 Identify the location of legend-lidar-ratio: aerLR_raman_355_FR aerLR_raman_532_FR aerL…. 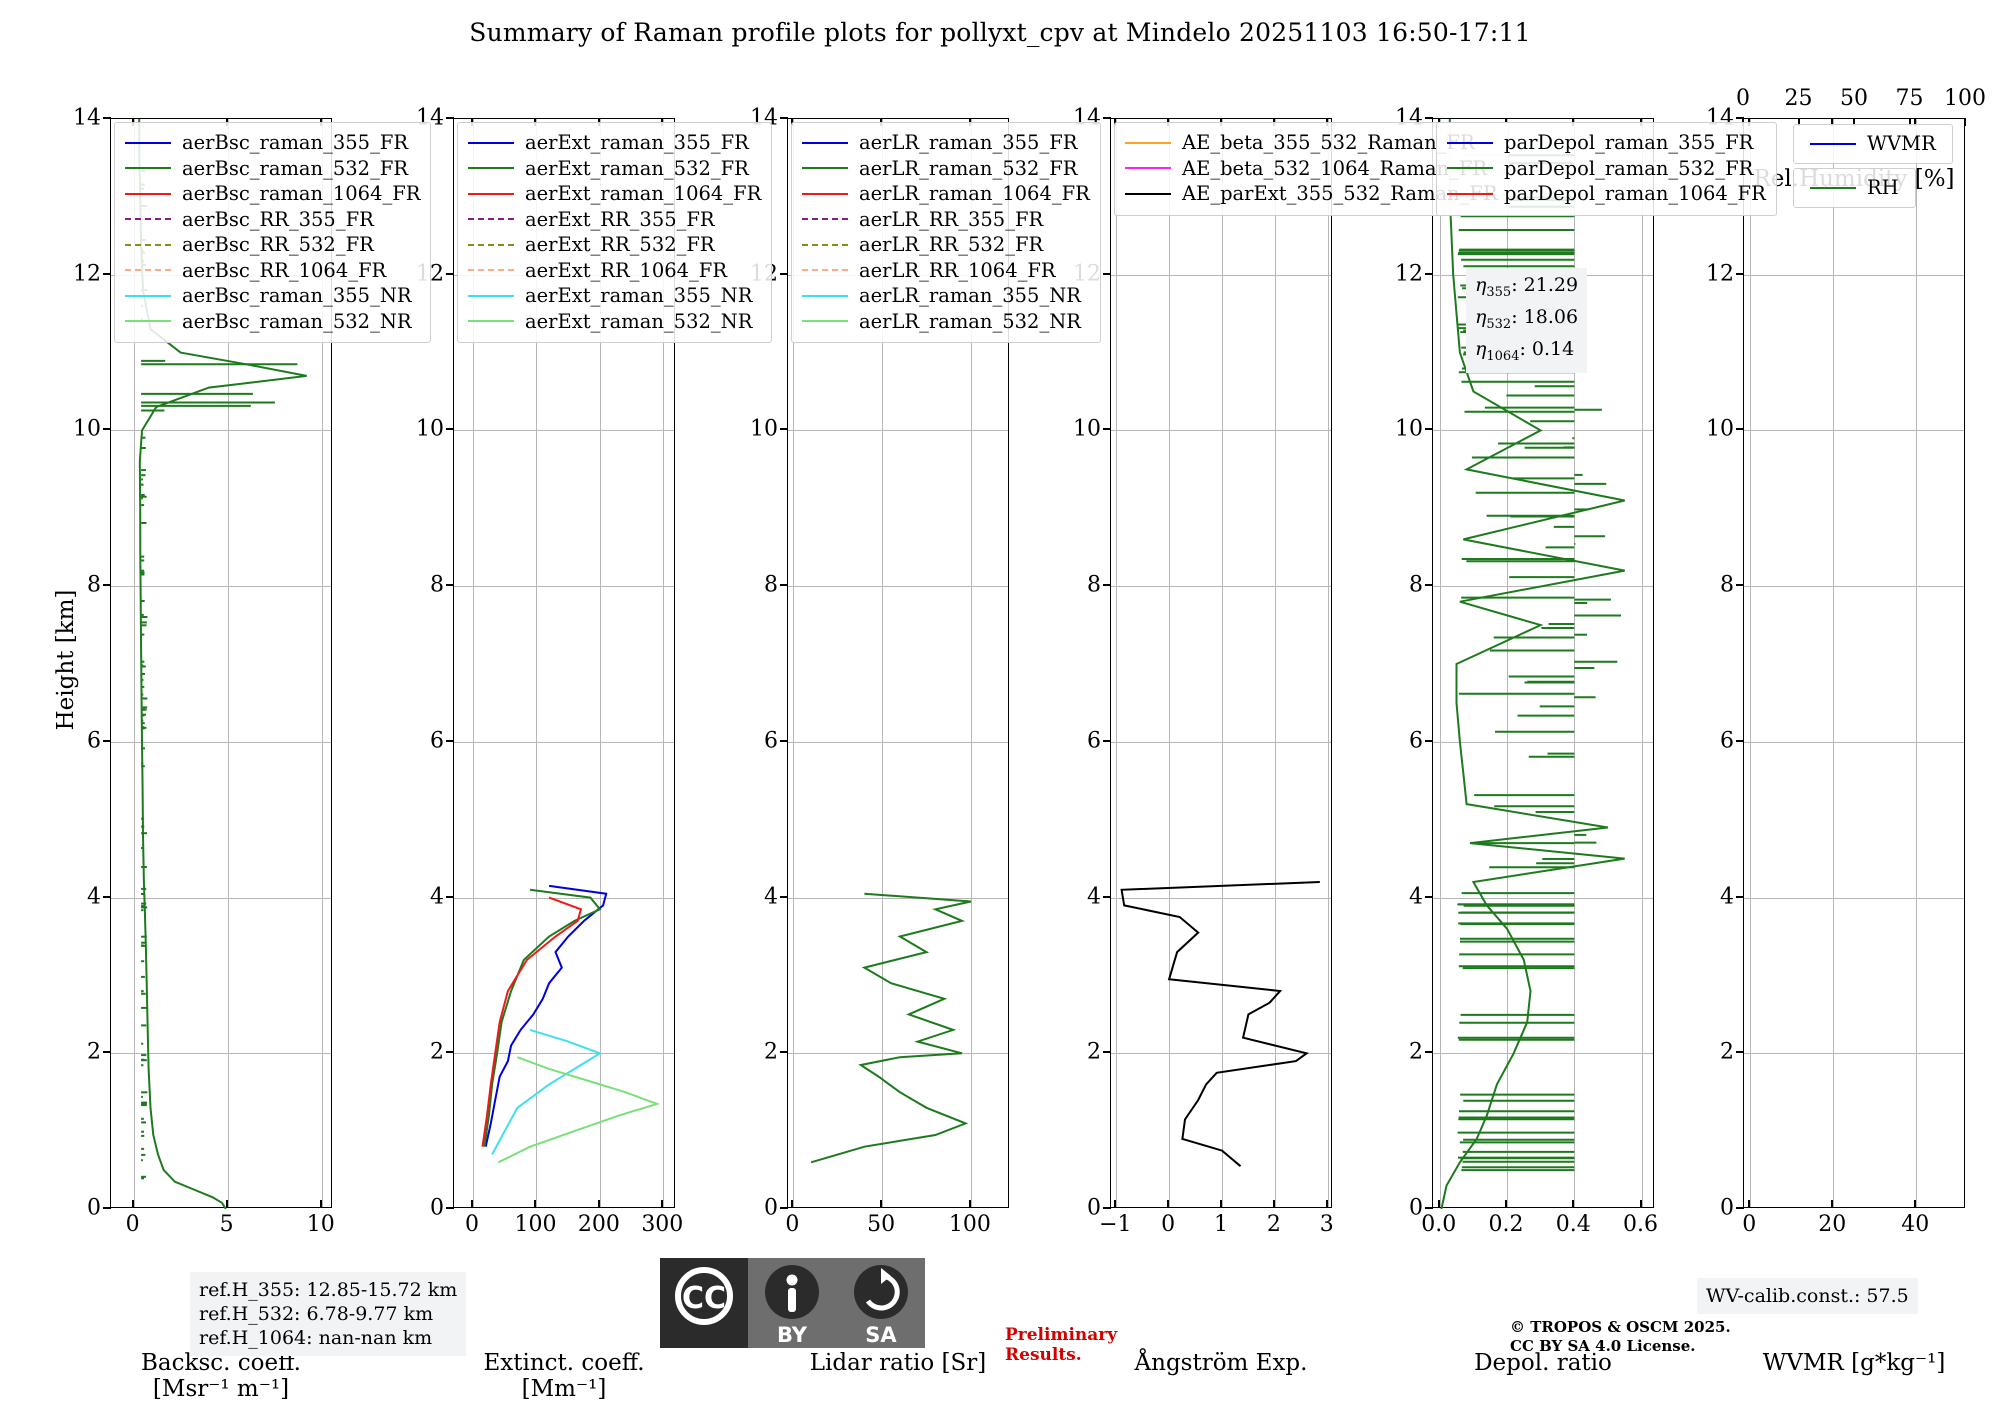
(946, 232).